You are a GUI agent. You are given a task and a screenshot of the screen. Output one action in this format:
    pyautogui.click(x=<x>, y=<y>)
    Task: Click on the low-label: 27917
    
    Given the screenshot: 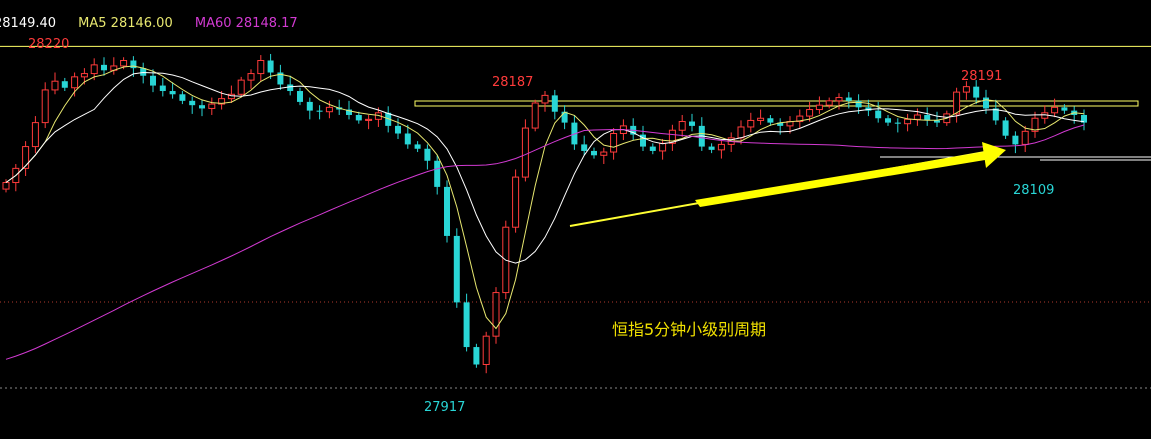 What is the action you would take?
    pyautogui.click(x=445, y=407)
    